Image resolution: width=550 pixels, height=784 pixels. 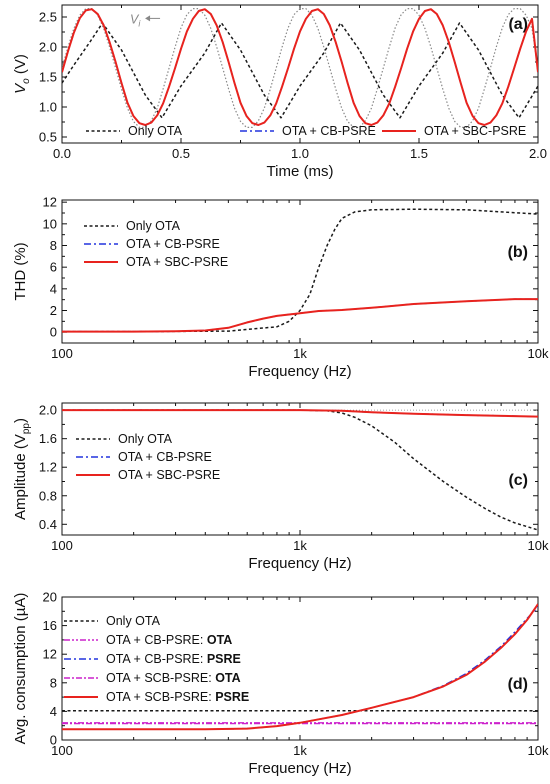 What do you see at coordinates (53, 267) in the screenshot?
I see `y-tick-label: 6` at bounding box center [53, 267].